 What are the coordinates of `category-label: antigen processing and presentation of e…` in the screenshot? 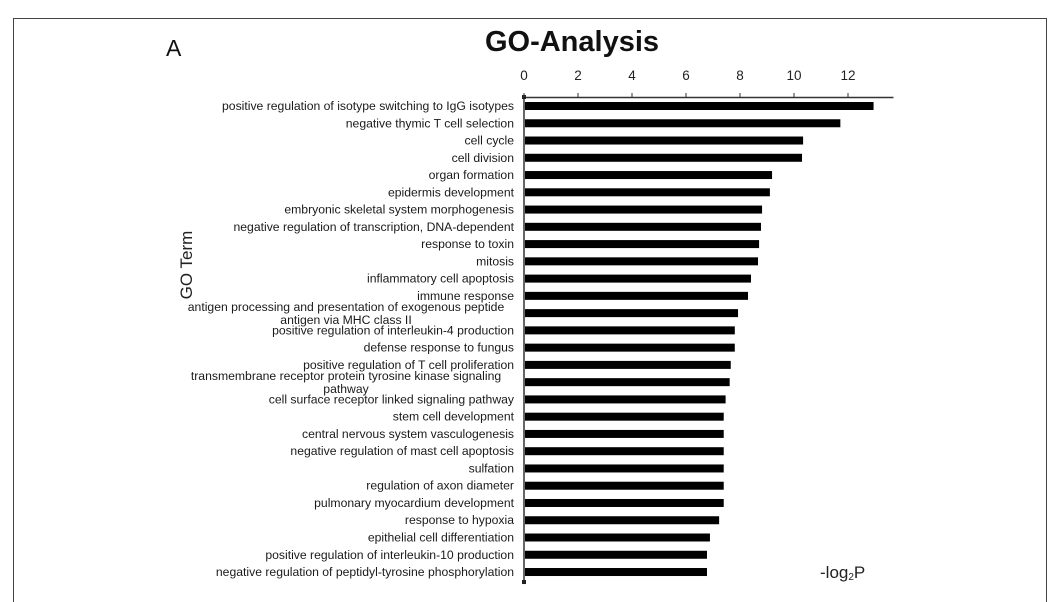 It's located at (346, 313).